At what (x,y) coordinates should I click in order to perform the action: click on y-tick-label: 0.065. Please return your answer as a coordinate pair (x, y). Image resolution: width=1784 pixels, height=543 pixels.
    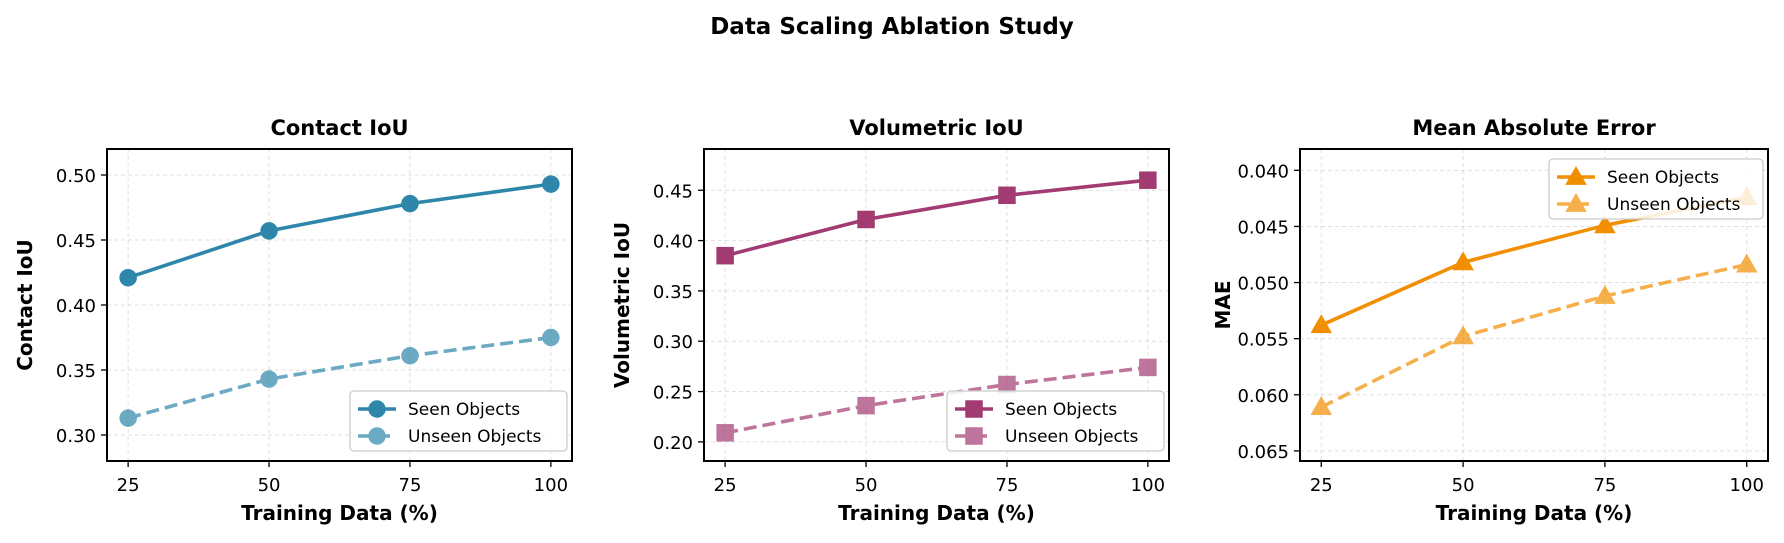
    Looking at the image, I should click on (1263, 452).